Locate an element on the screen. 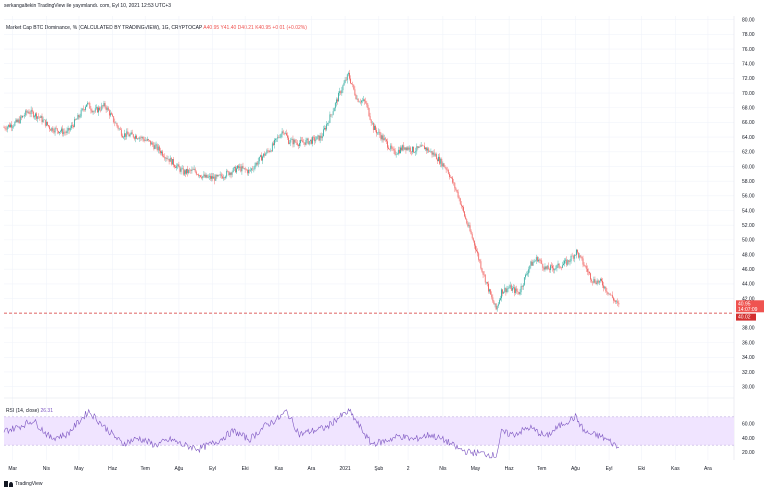 This screenshot has width=768, height=491. time-tick-label: Tem is located at coordinates (144, 469).